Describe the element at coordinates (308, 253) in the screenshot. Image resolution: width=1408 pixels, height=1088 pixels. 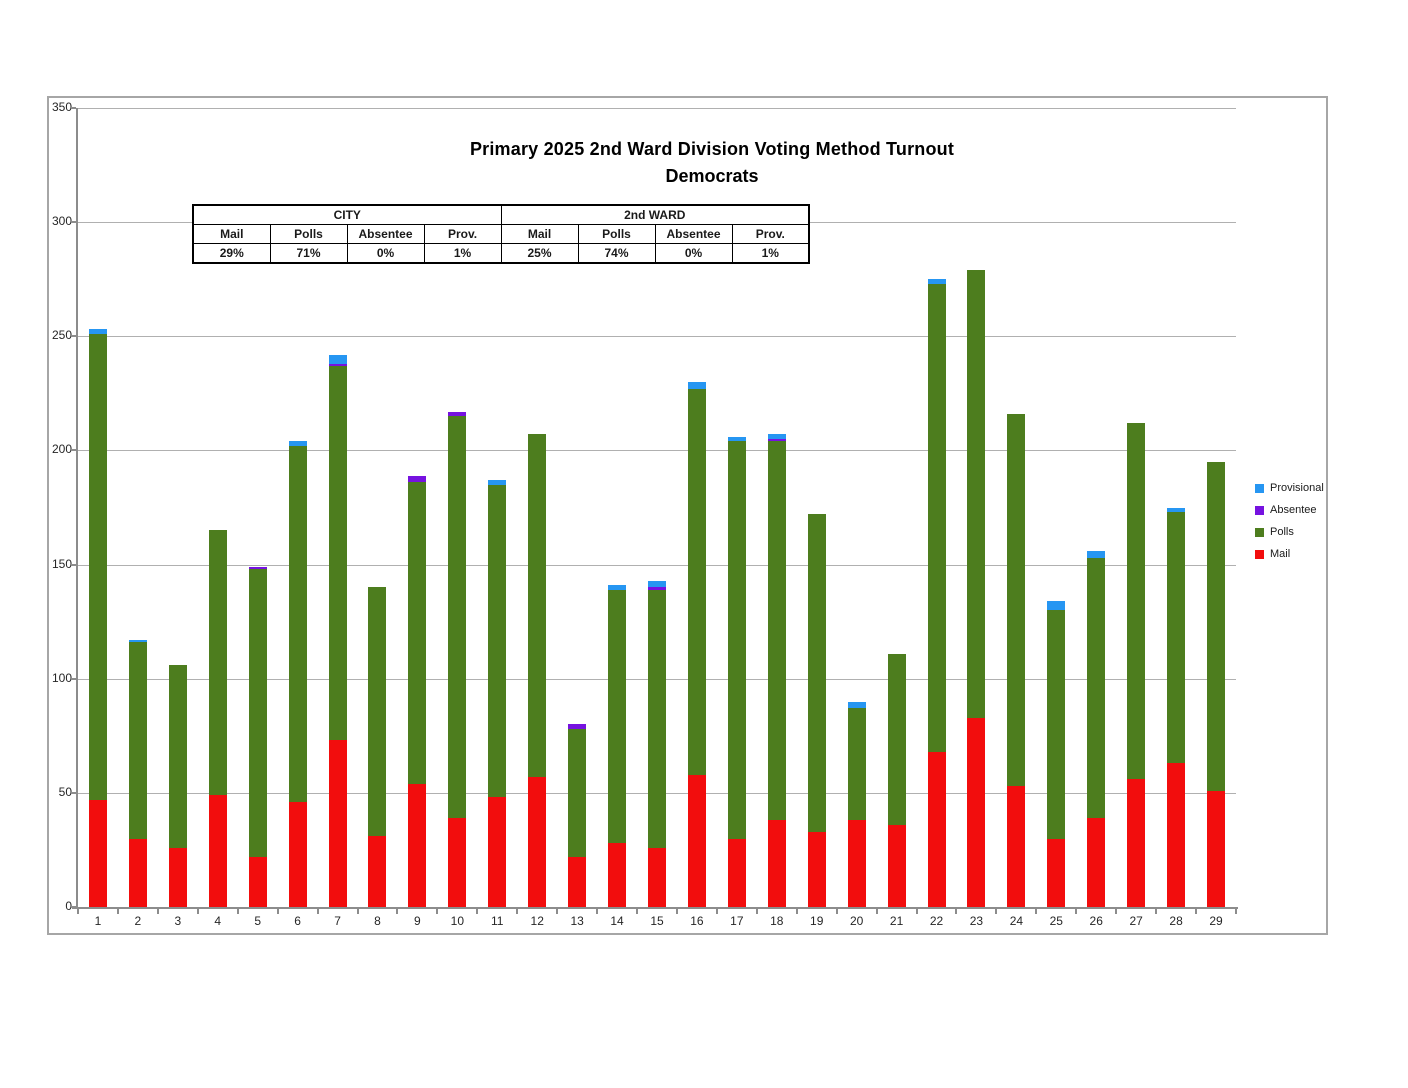
I see `table-value-1: 71%` at that location.